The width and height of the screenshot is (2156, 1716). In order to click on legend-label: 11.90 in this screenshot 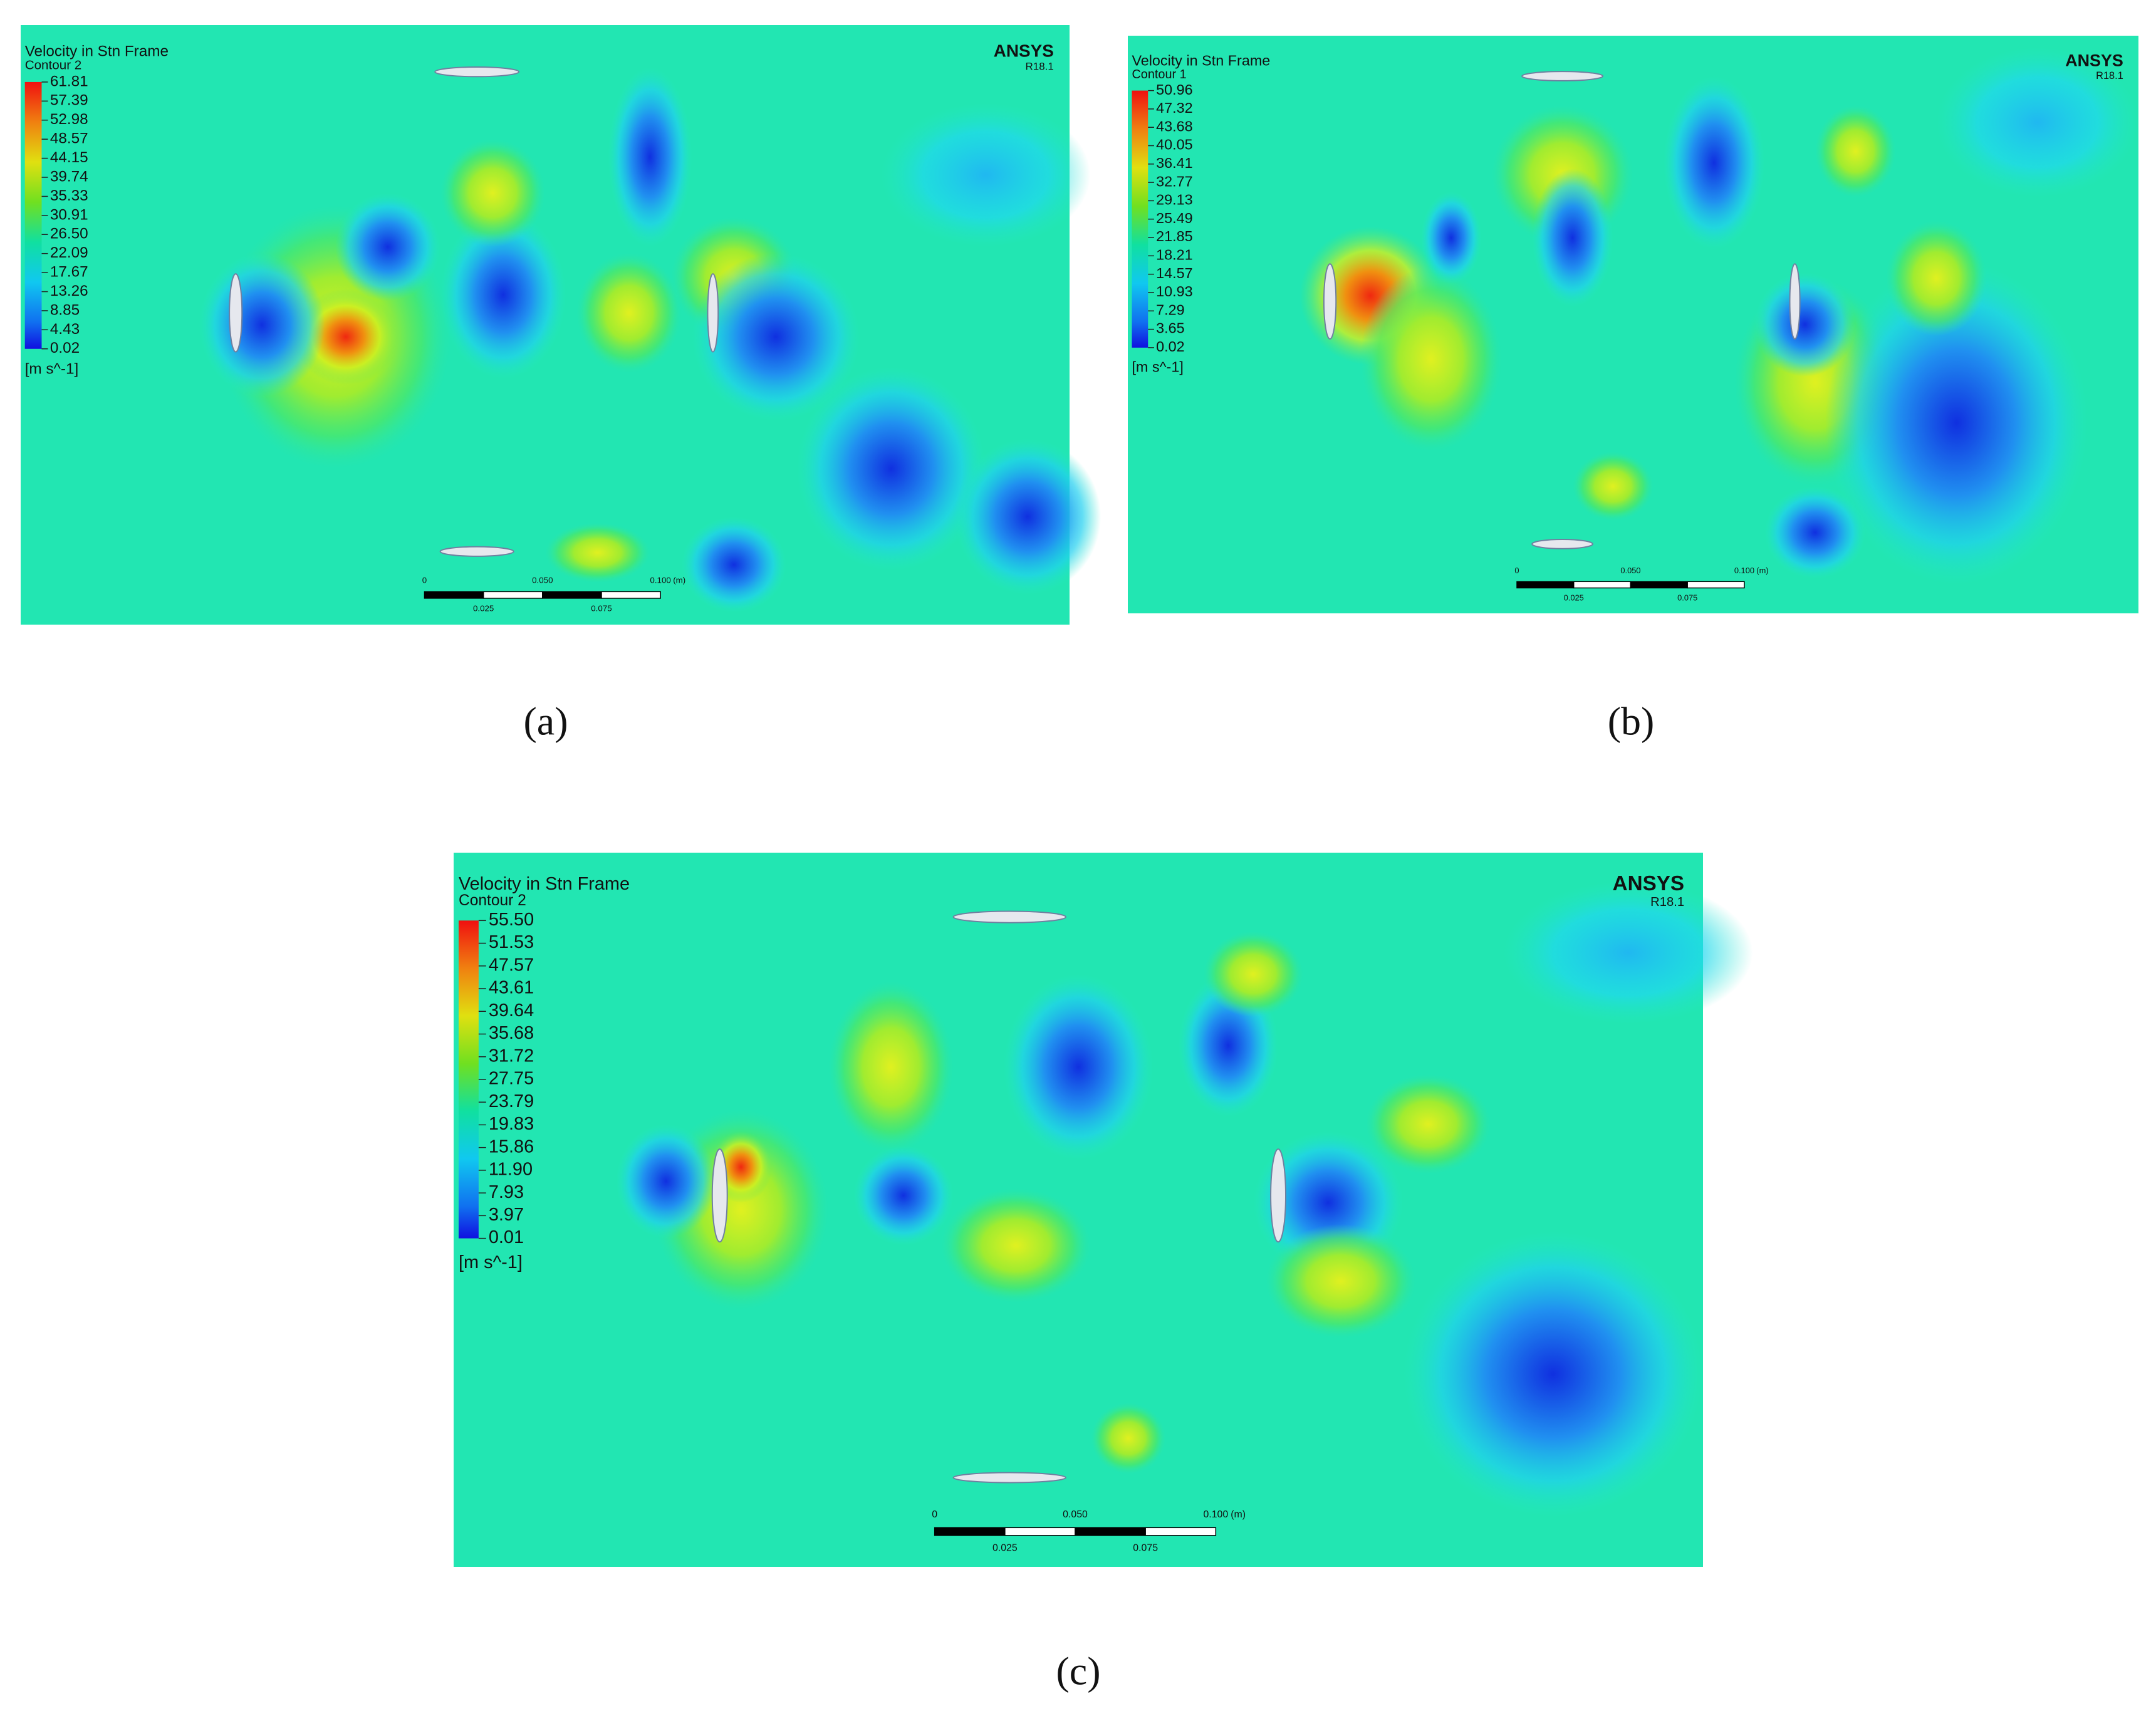, I will do `click(511, 1170)`.